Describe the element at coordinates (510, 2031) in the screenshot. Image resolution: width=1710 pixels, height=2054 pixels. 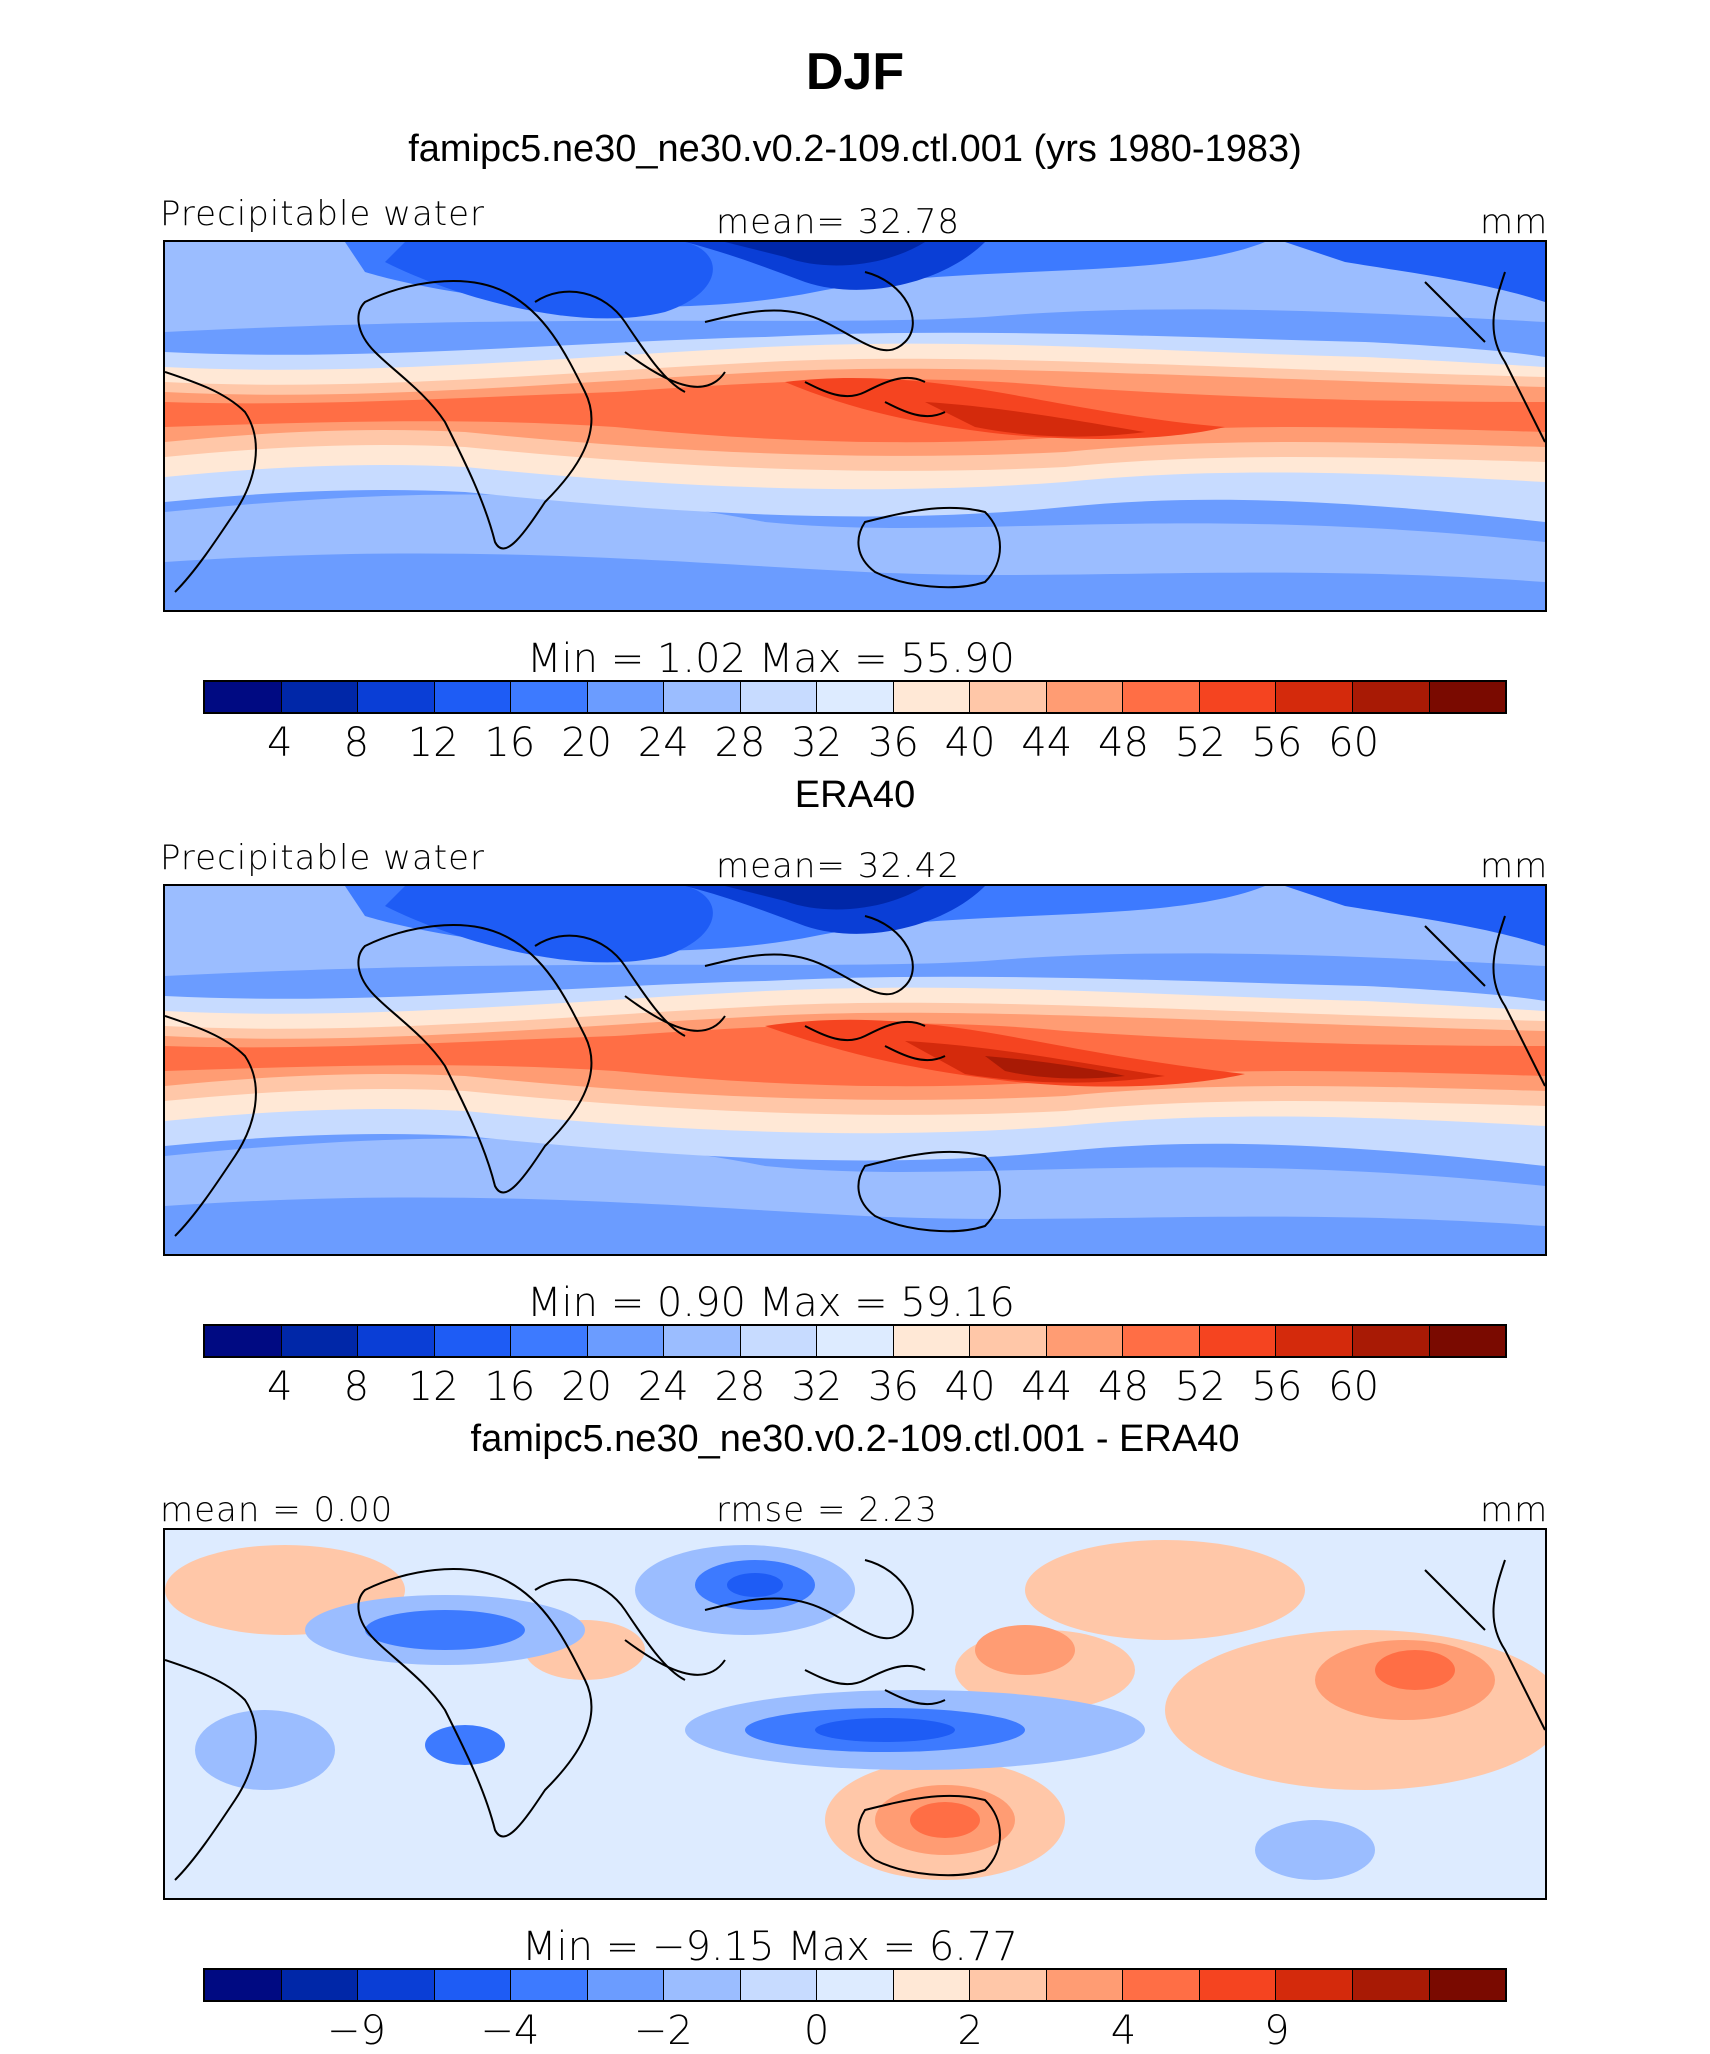
I see `colorbar-tick-label: −4` at that location.